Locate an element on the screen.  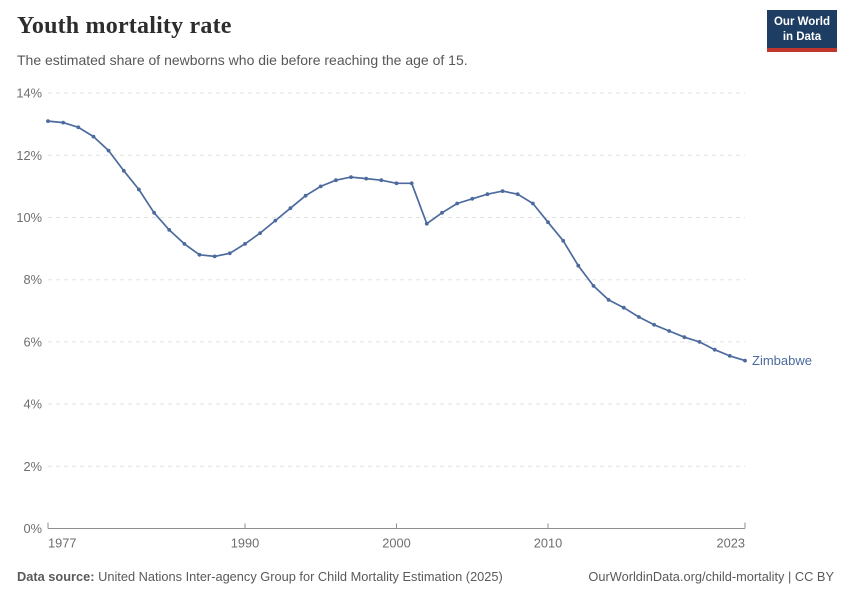
owid-logo: Our World in Data is located at coordinates (801, 31).